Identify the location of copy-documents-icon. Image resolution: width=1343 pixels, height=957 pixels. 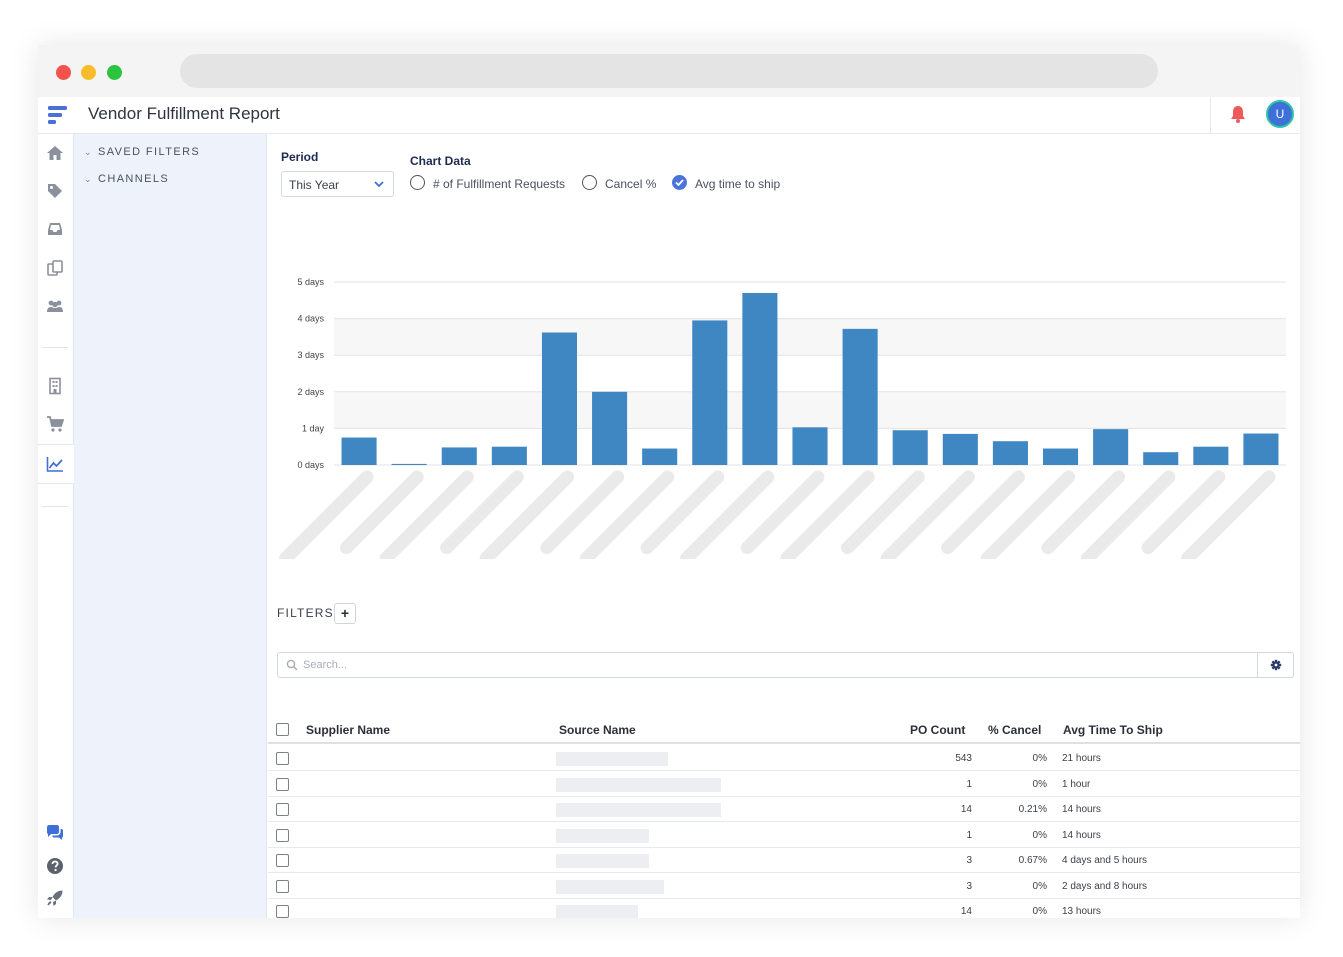
(55, 268).